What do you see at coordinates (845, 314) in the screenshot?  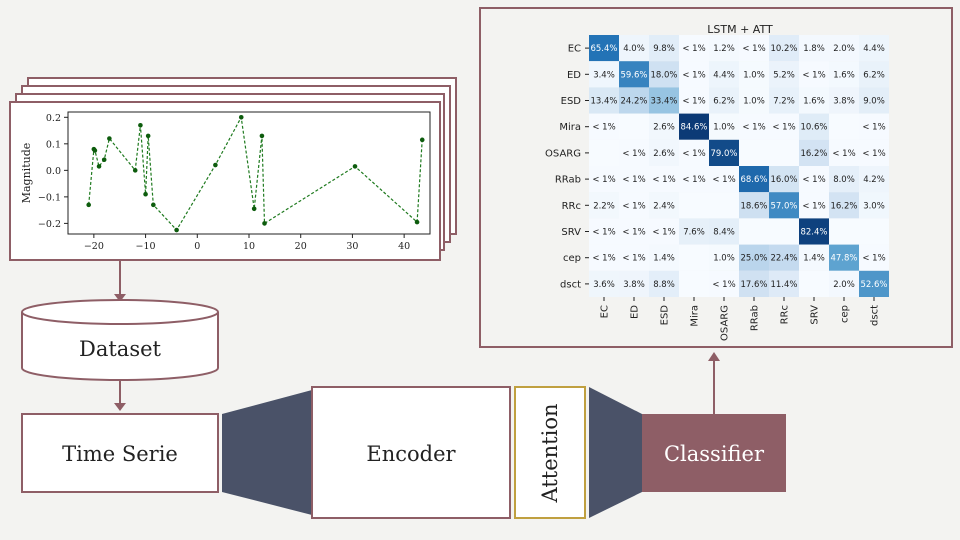 I see `col-label: cep` at bounding box center [845, 314].